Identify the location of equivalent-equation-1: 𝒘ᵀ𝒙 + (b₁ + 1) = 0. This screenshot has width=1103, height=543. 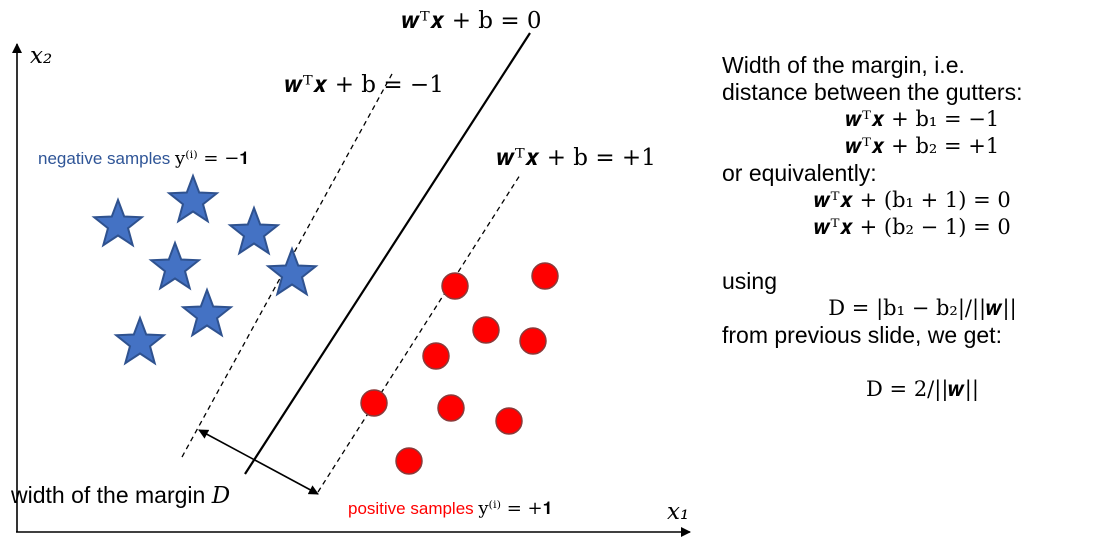
(912, 200).